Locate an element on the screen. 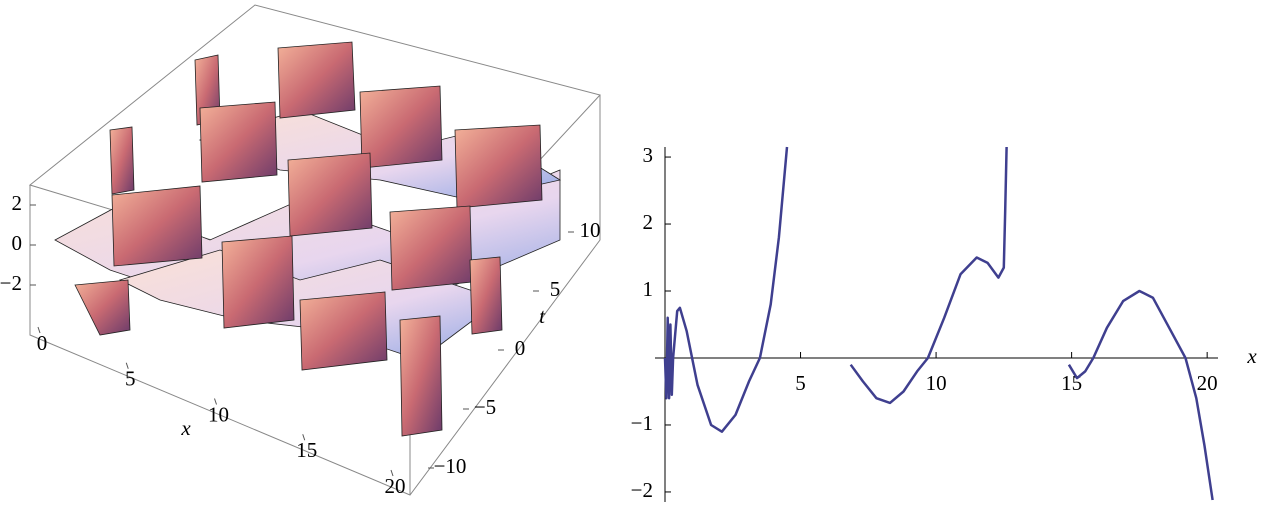 The height and width of the screenshot is (510, 1266). y-tick-label: −5 is located at coordinates (485, 407).